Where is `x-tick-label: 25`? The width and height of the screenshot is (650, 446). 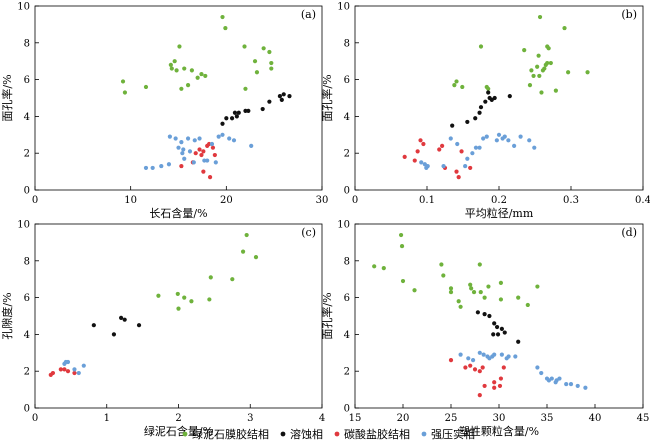
x-tick-label: 25 is located at coordinates (451, 418).